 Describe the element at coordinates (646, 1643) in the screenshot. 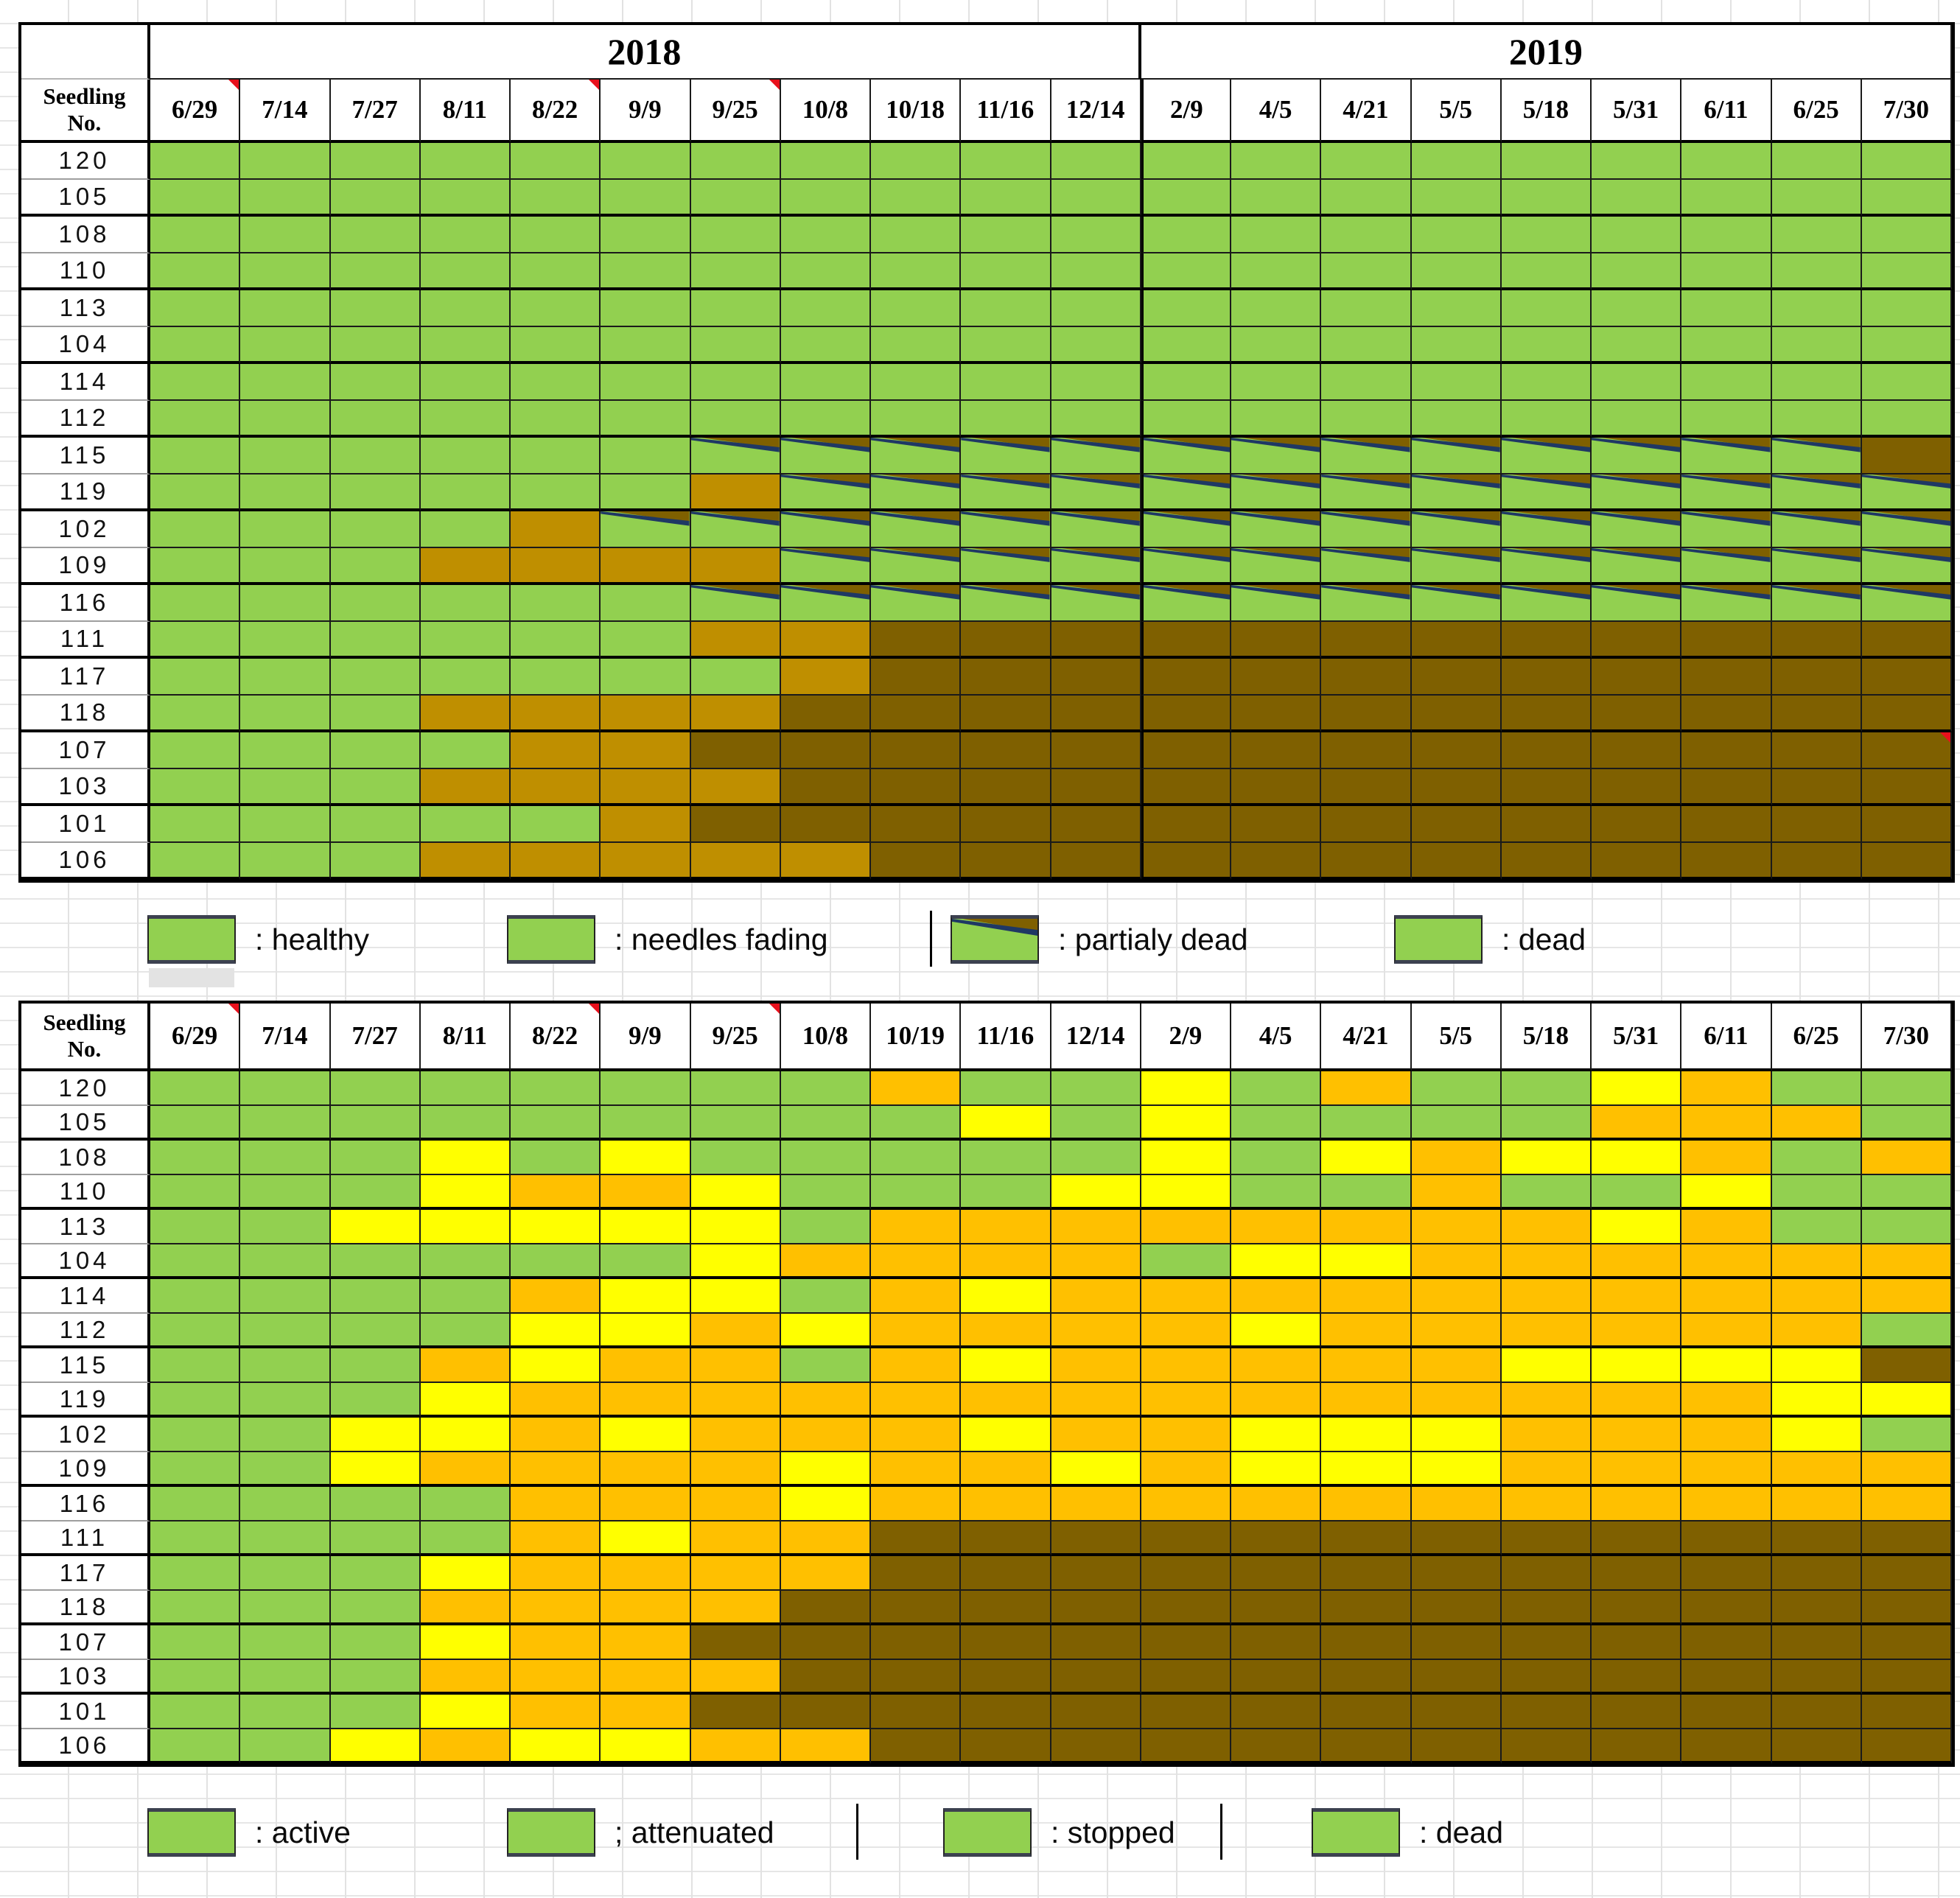

I see `cell-107-9/9` at that location.